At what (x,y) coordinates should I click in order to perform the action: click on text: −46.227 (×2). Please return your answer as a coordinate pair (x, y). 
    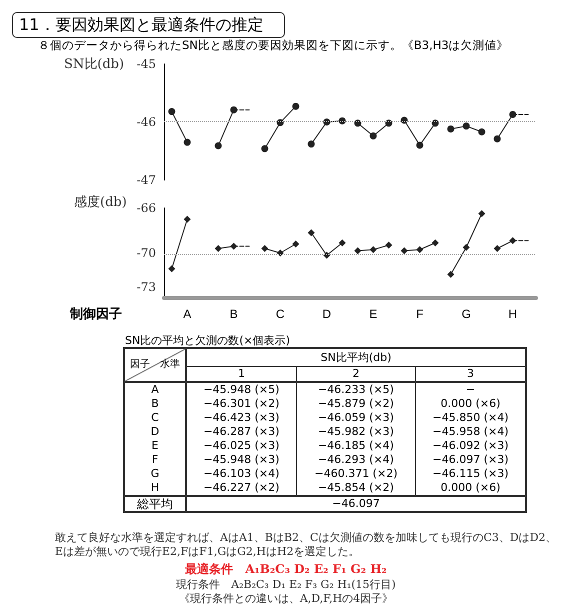
    Looking at the image, I should click on (241, 487).